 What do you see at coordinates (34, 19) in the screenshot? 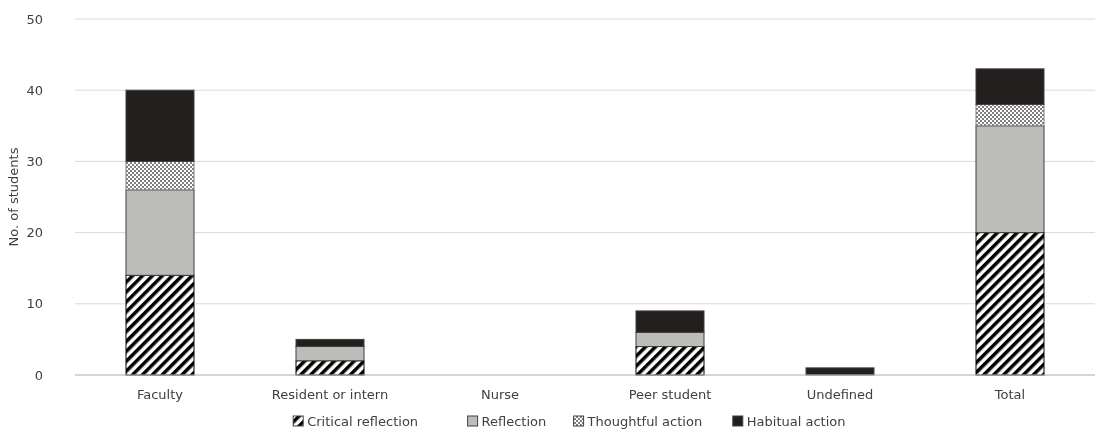
I see `y-tick-label: 50` at bounding box center [34, 19].